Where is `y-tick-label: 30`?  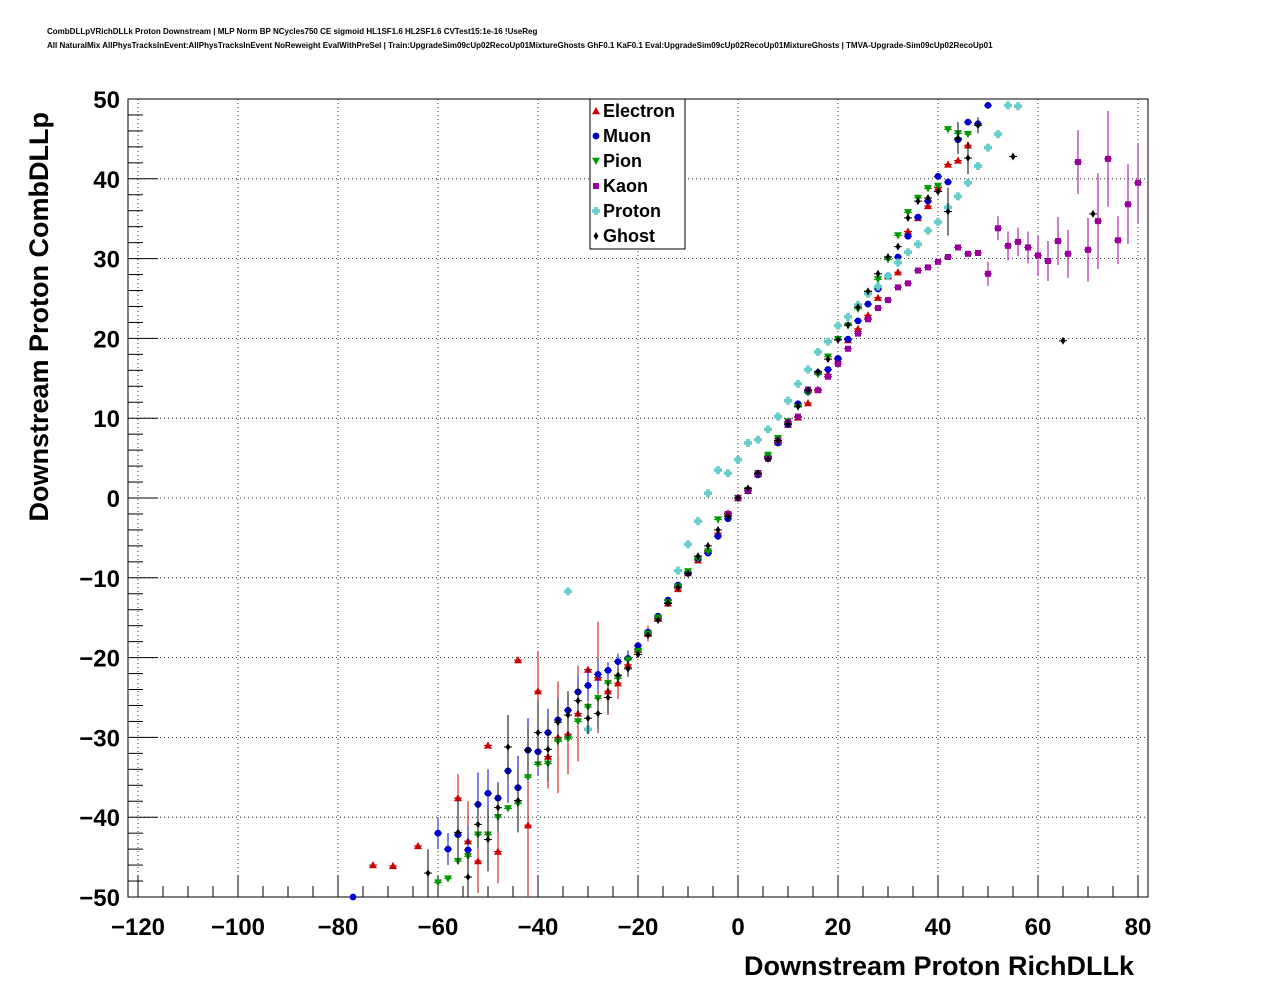
y-tick-label: 30 is located at coordinates (106, 260).